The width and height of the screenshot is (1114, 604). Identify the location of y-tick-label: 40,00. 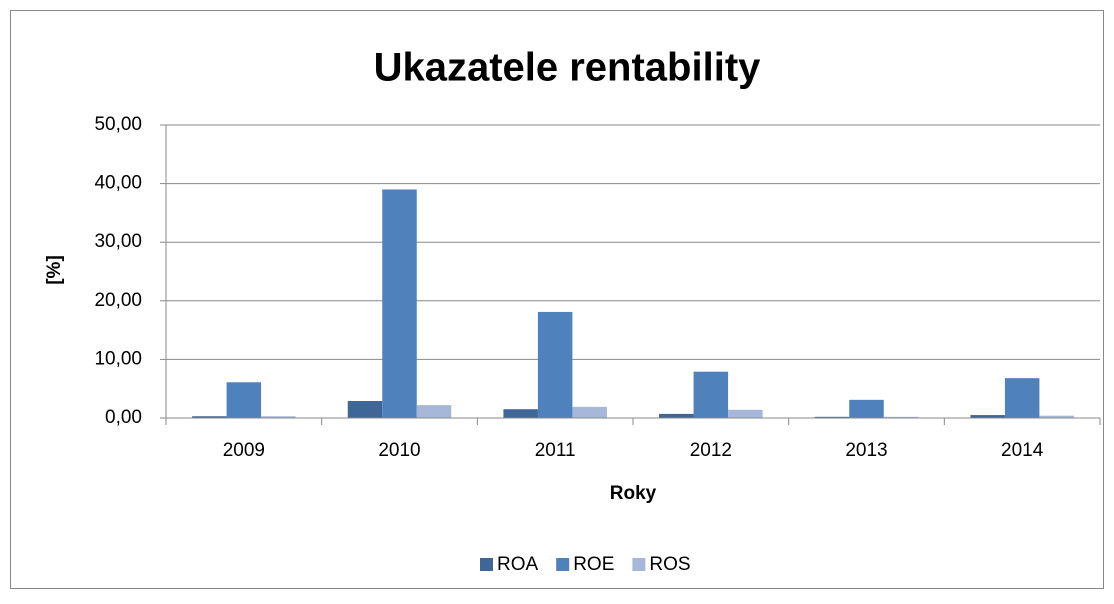
(118, 183).